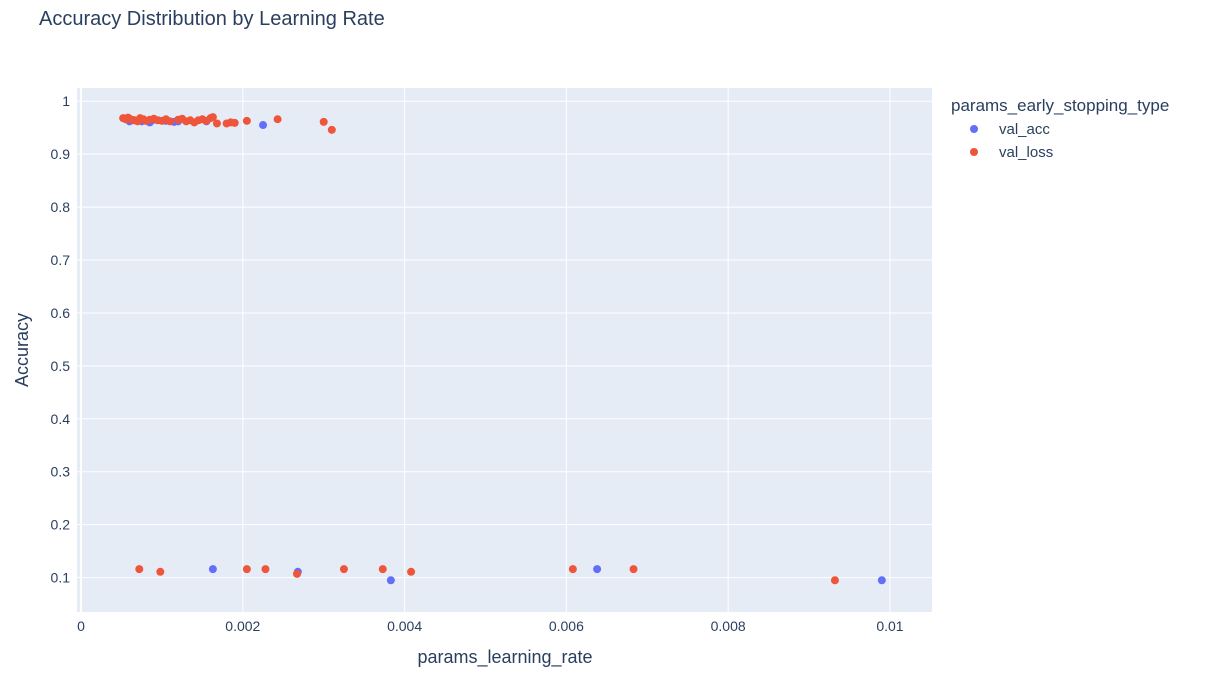 The image size is (1222, 683). I want to click on legend-item-val-loss: val_loss, so click(1011, 152).